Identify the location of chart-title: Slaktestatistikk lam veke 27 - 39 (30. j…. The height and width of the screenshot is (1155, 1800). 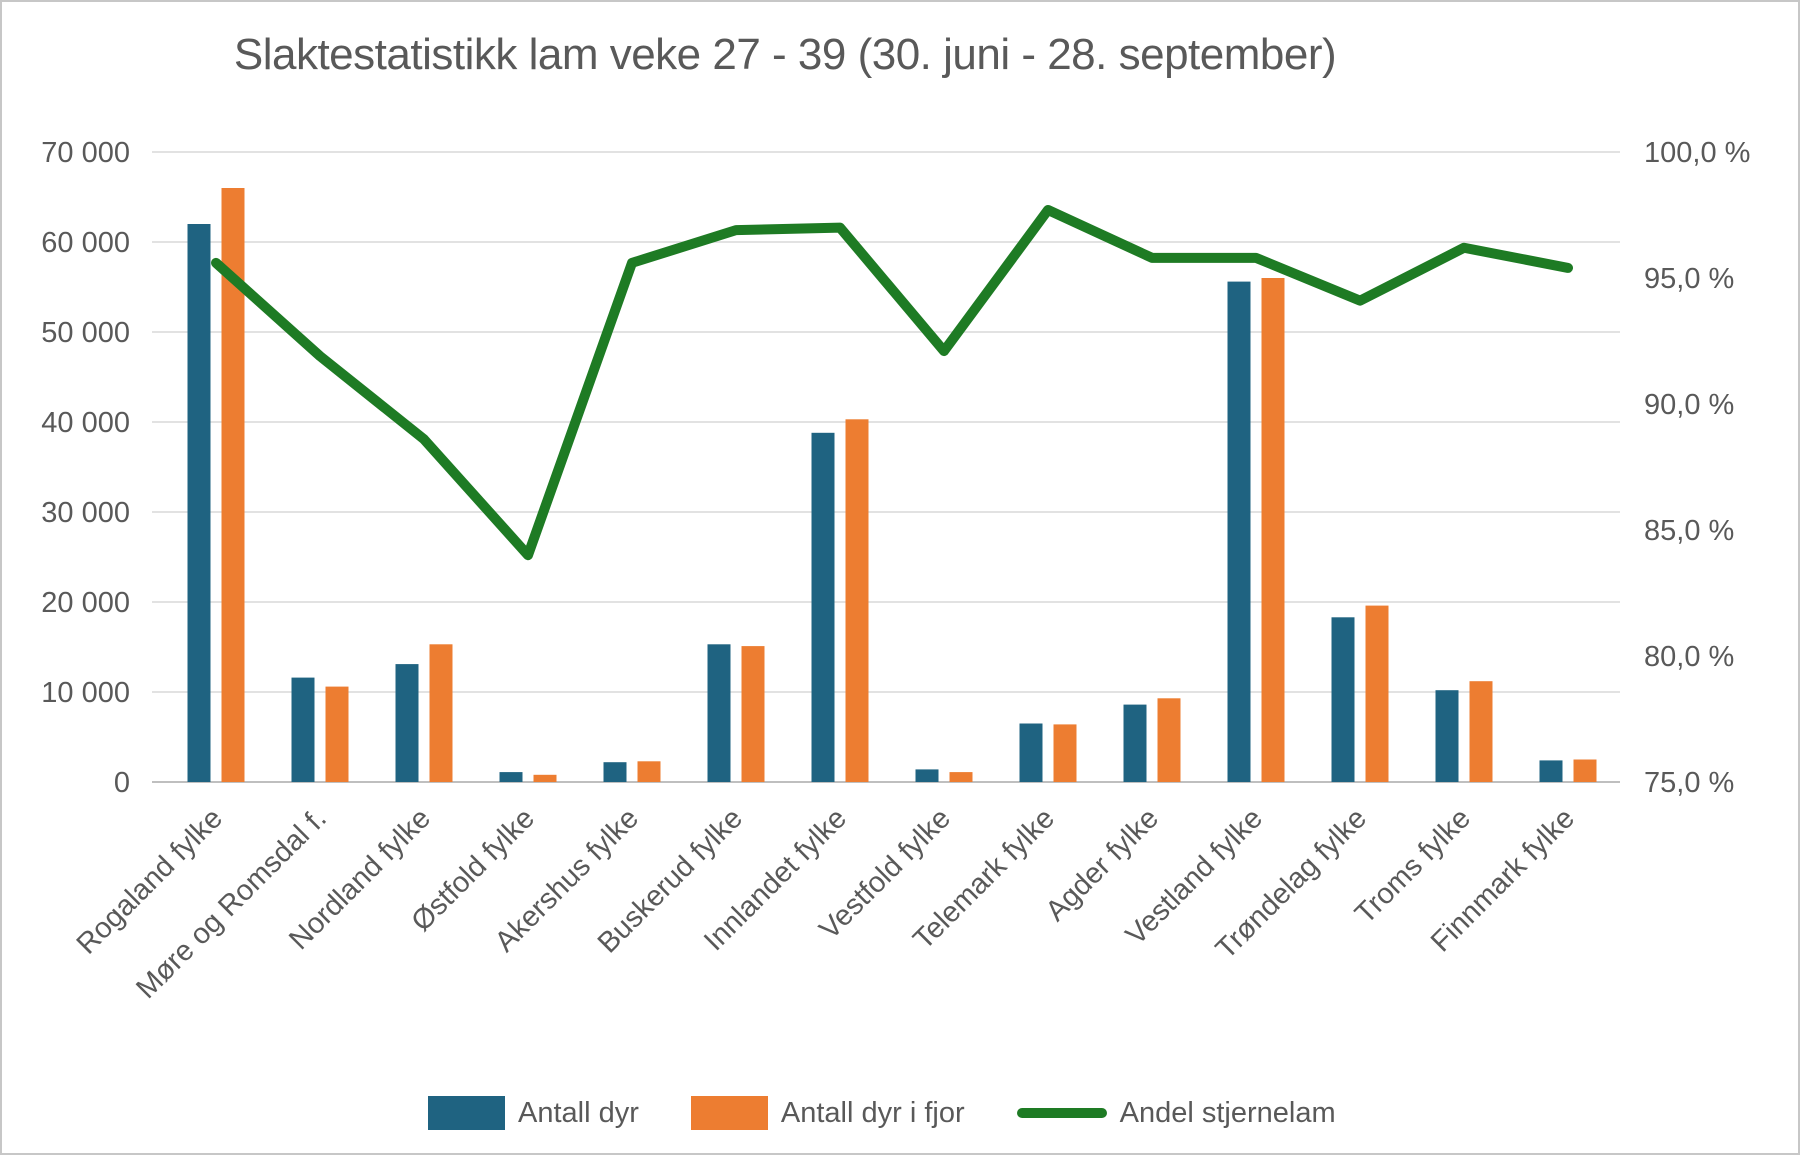
(785, 54).